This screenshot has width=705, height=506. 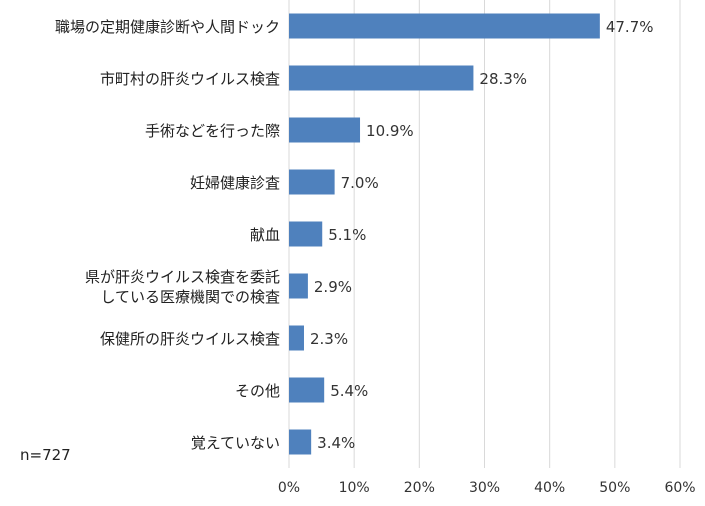 I want to click on category-label: 献血, so click(x=265, y=235).